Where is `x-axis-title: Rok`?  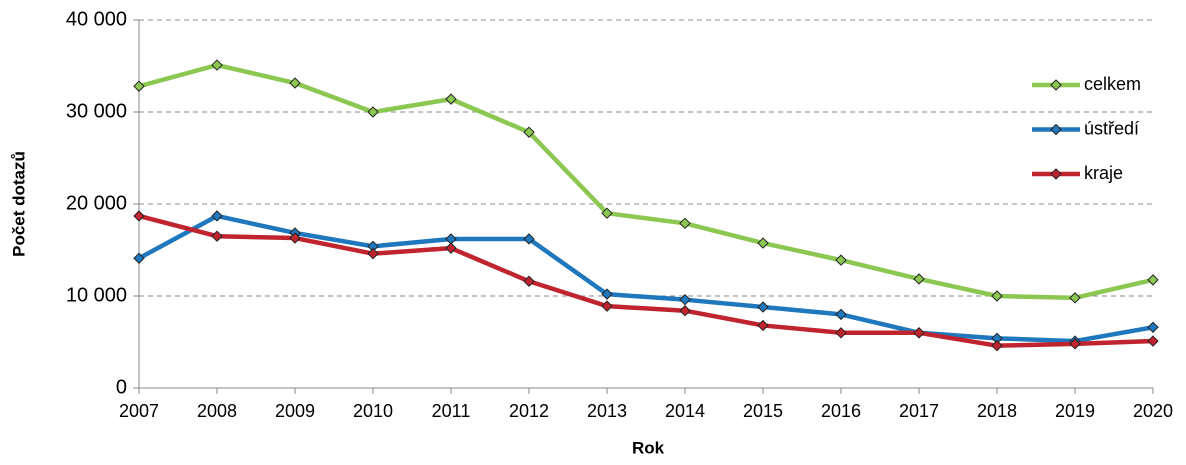
x-axis-title: Rok is located at coordinates (648, 447).